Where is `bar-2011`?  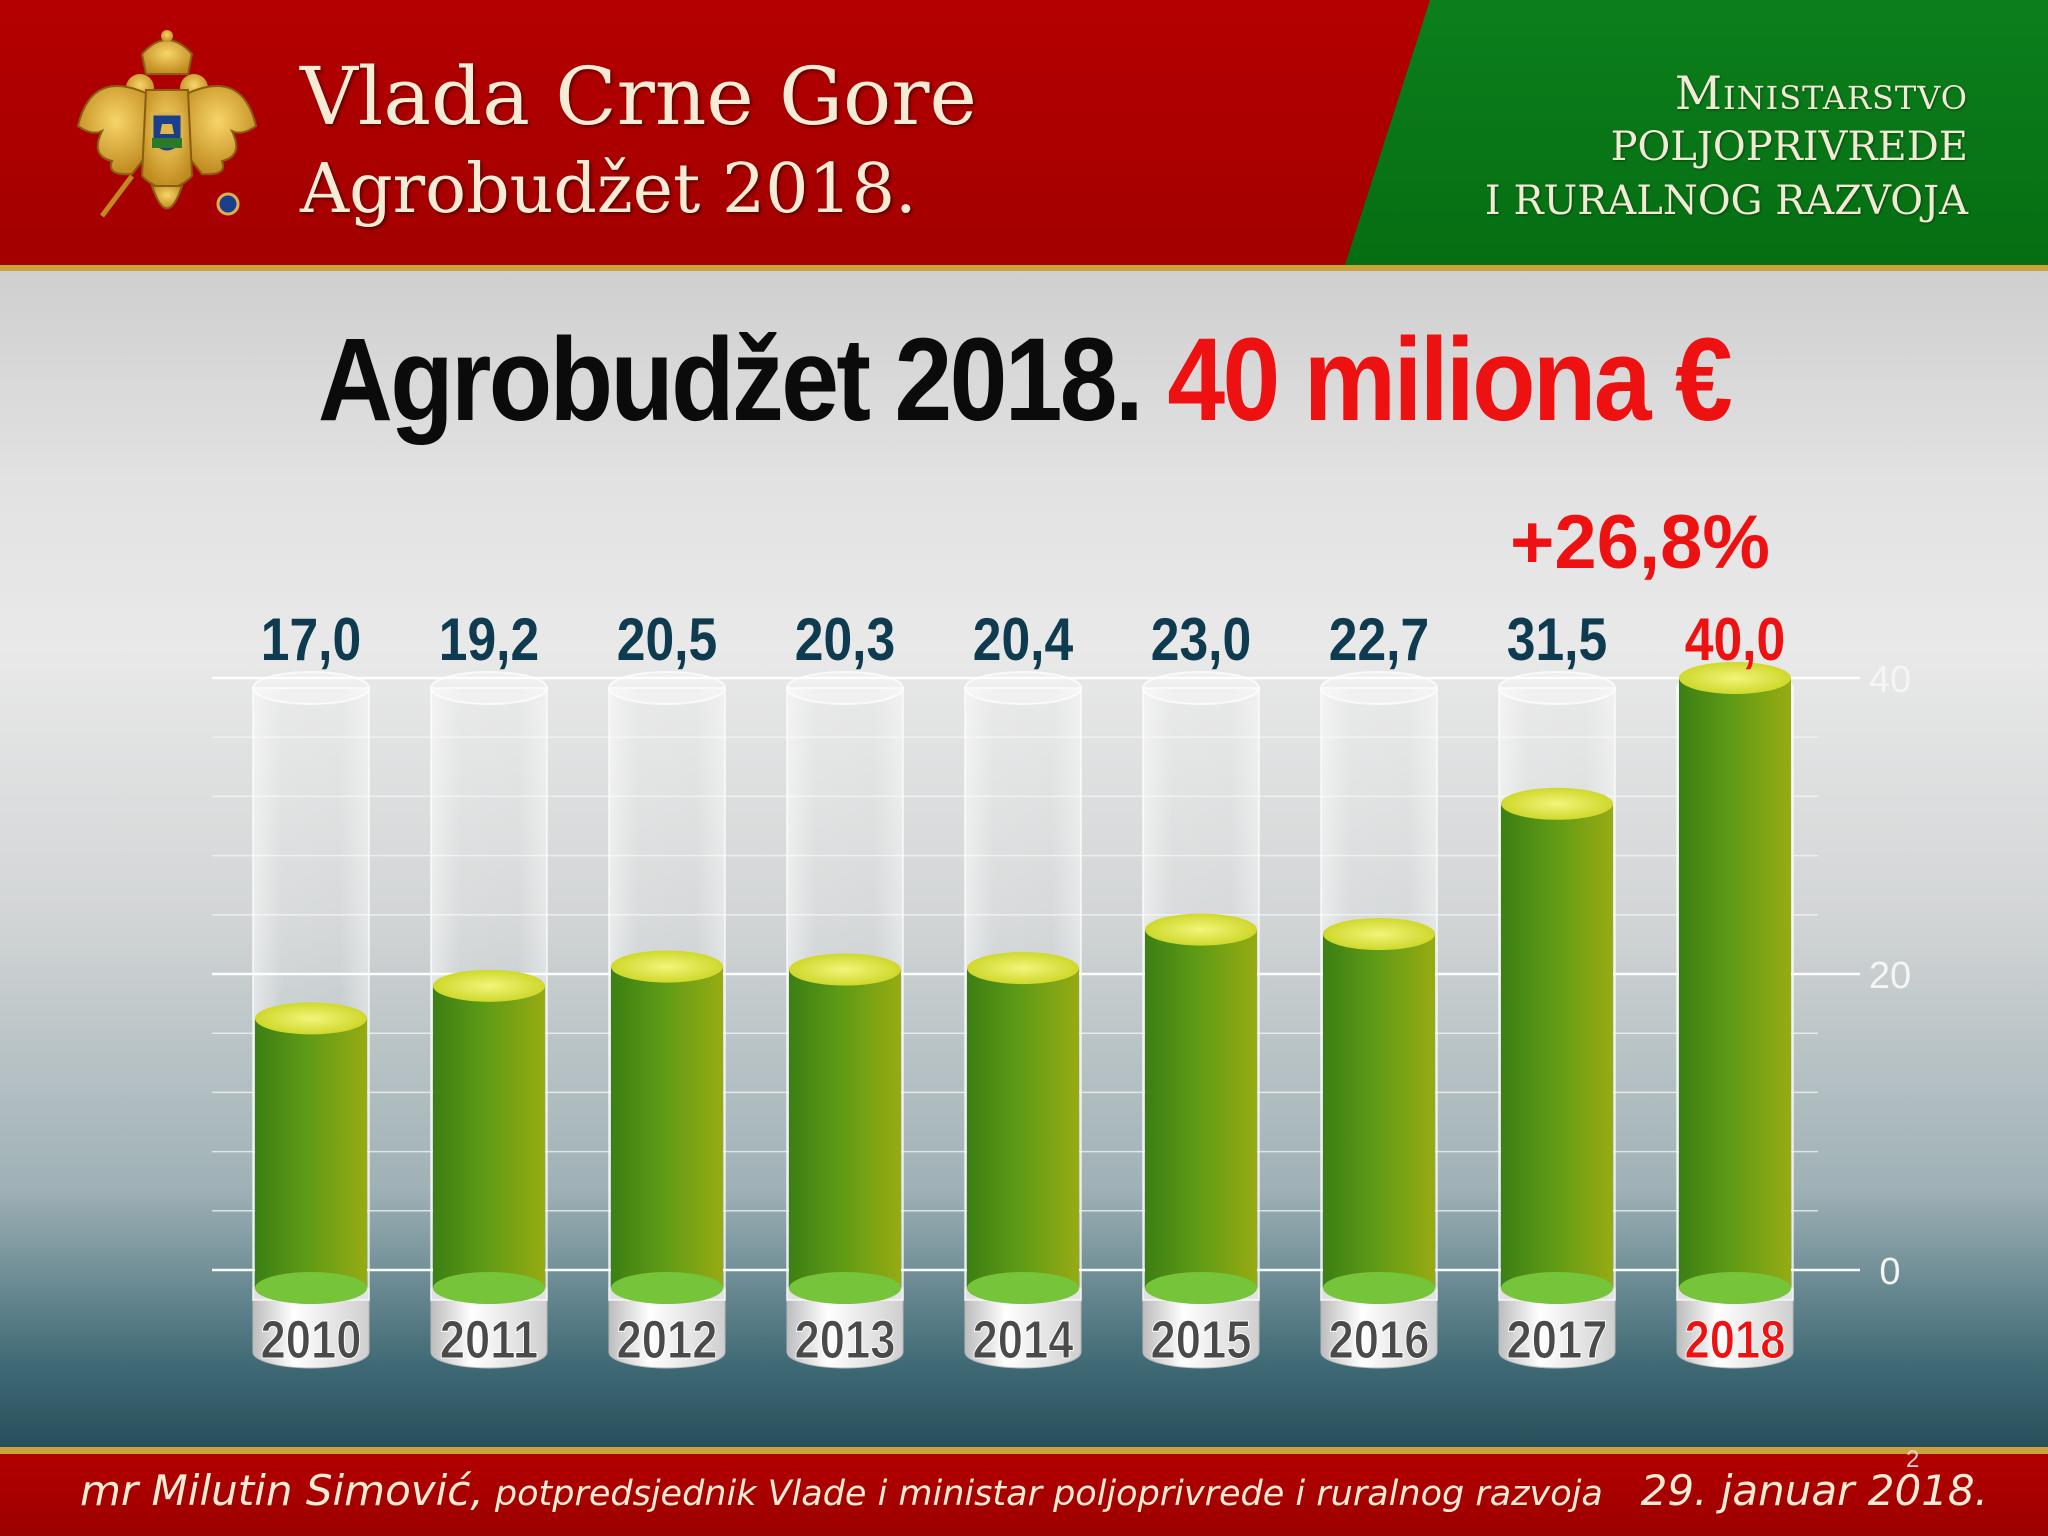
bar-2011 is located at coordinates (489, 1020).